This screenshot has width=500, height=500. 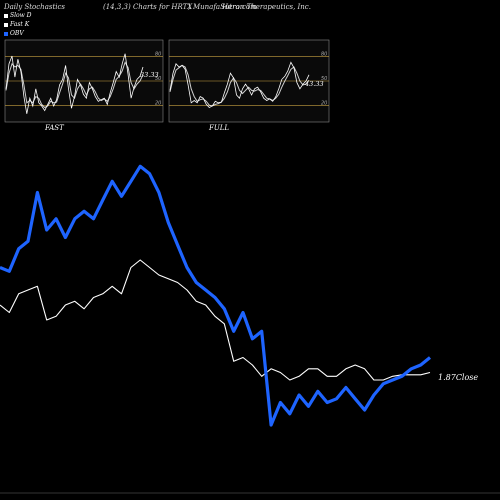 I want to click on source-label: ) MunafaSutra.com, so click(x=222, y=7).